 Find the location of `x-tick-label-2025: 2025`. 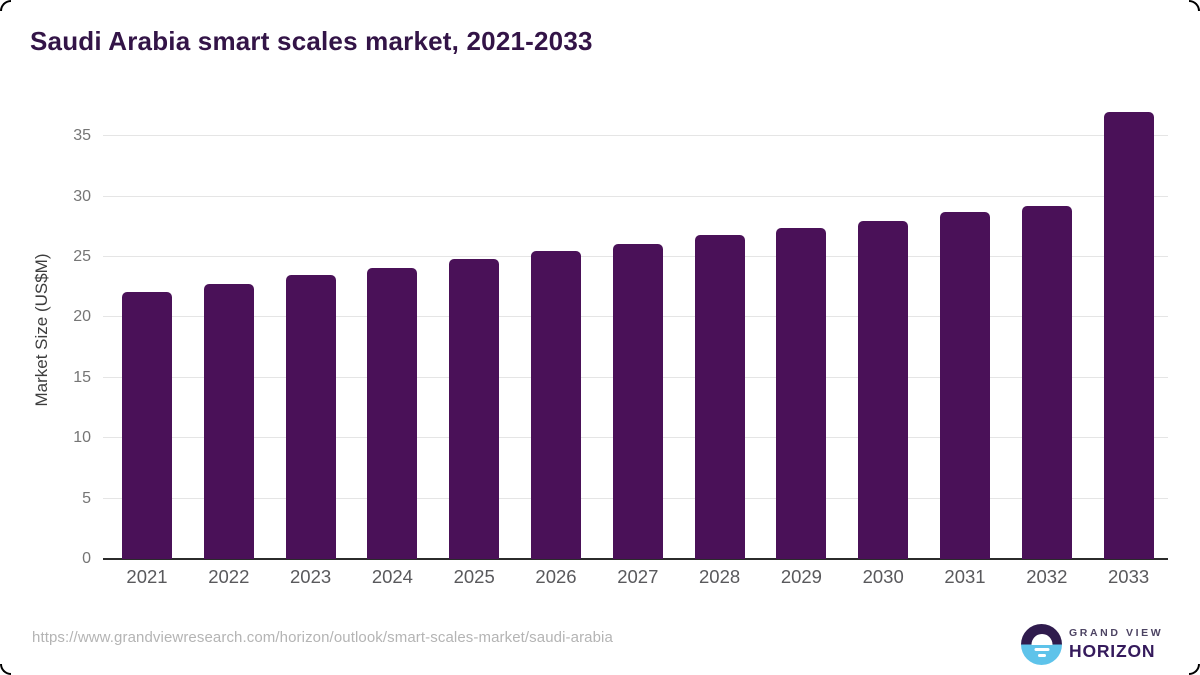

x-tick-label-2025: 2025 is located at coordinates (474, 576).